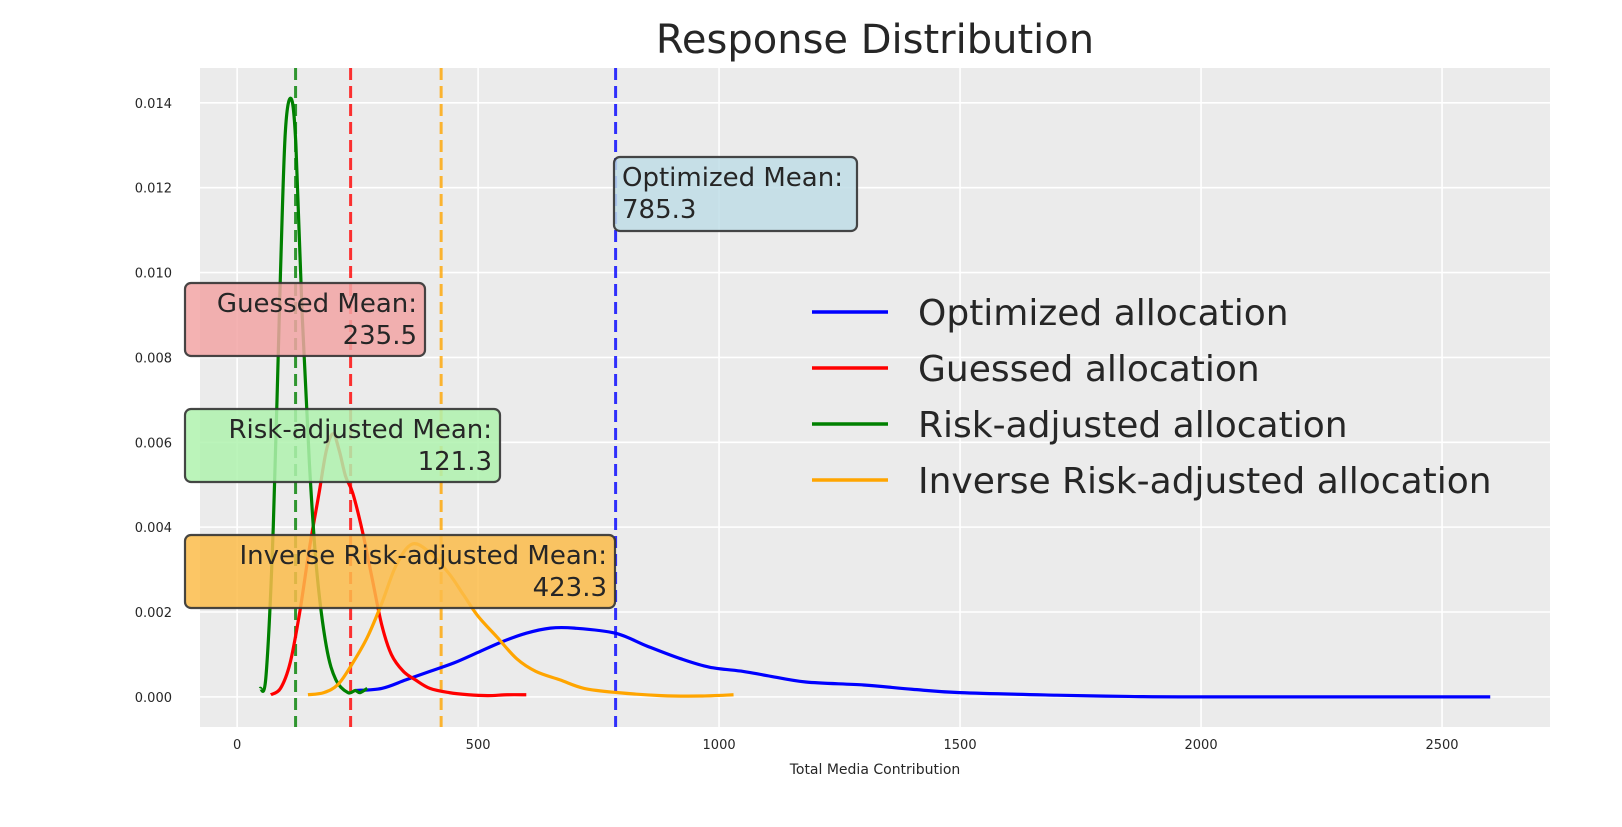 Image resolution: width=1622 pixels, height=827 pixels. Describe the element at coordinates (1205, 481) in the screenshot. I see `legend-label: Inverse Risk-adjusted allocation` at that location.